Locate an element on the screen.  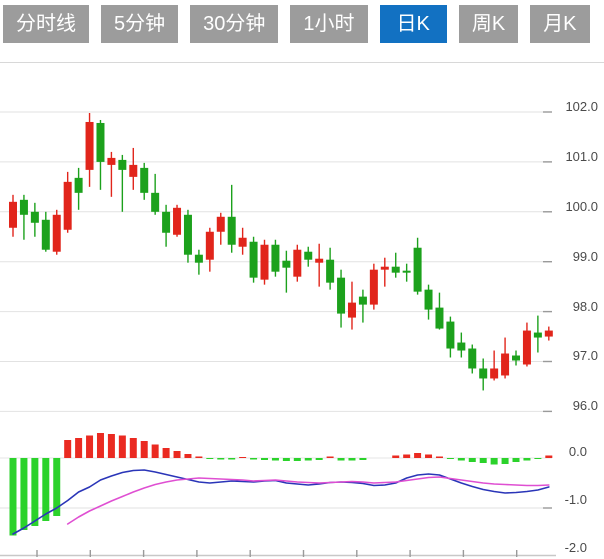
tab-monthly-k: 月K is located at coordinates (560, 24).